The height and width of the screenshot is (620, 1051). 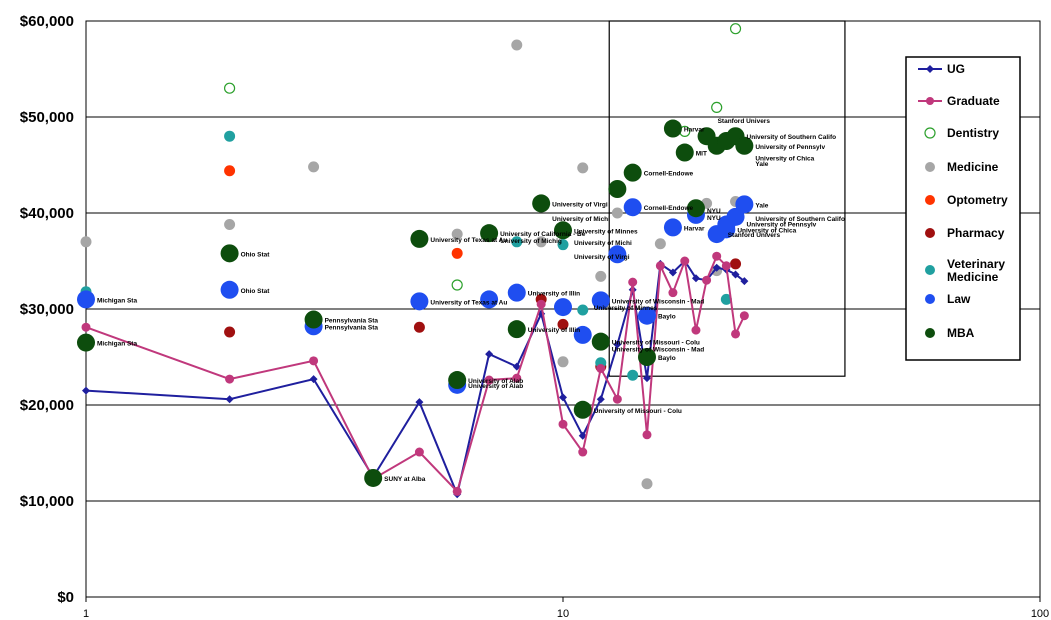 What do you see at coordinates (554, 330) in the screenshot?
I see `point-label-14: University of Illin` at bounding box center [554, 330].